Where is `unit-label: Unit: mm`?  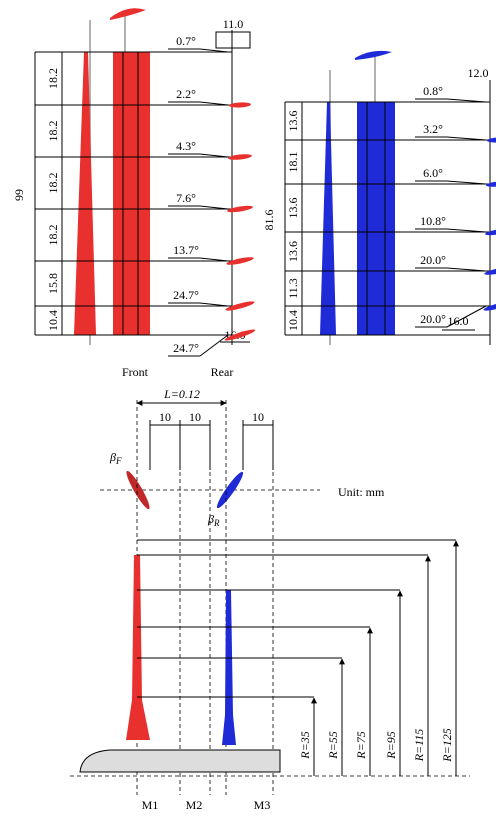
unit-label: Unit: mm is located at coordinates (361, 492).